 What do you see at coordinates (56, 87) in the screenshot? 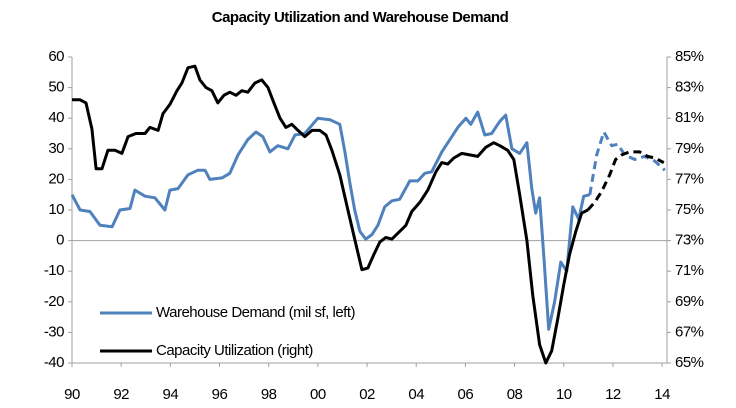
I see `y-tick-label: 50` at bounding box center [56, 87].